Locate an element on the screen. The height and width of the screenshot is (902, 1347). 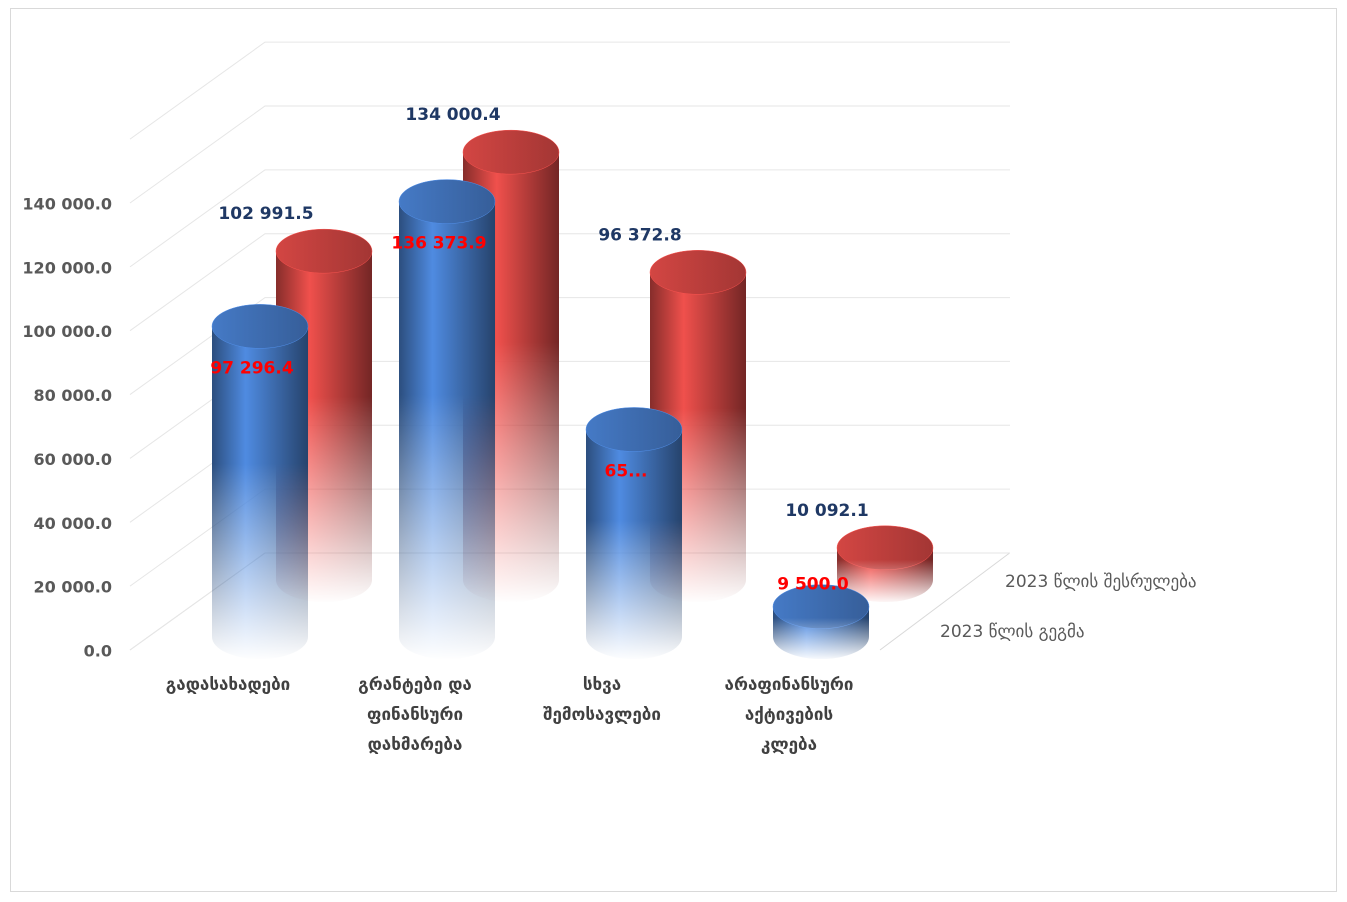
value-label: 136 373.9 is located at coordinates (438, 244).